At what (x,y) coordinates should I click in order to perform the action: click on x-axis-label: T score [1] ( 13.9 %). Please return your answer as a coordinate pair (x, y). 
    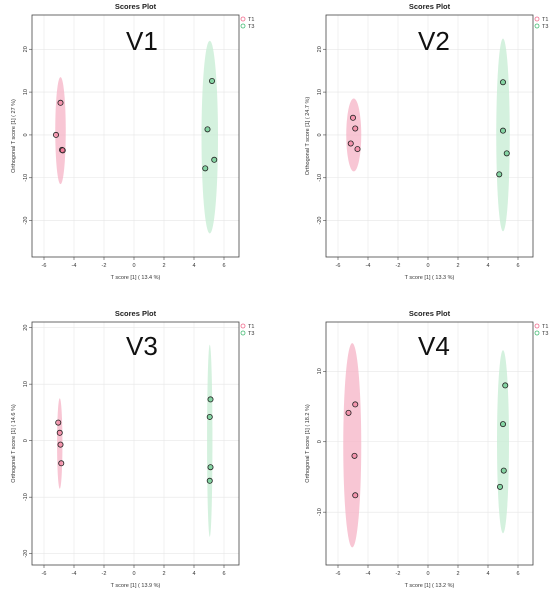
    Looking at the image, I should click on (136, 586).